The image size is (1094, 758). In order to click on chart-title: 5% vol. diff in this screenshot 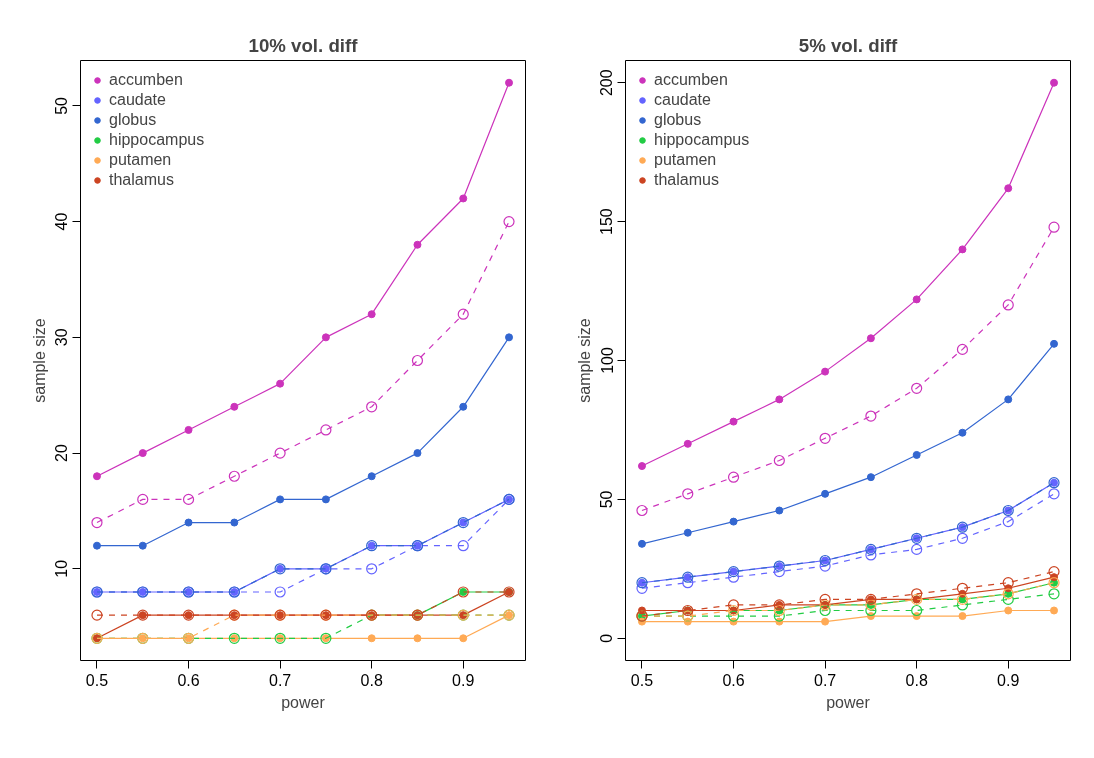, I will do `click(848, 45)`.